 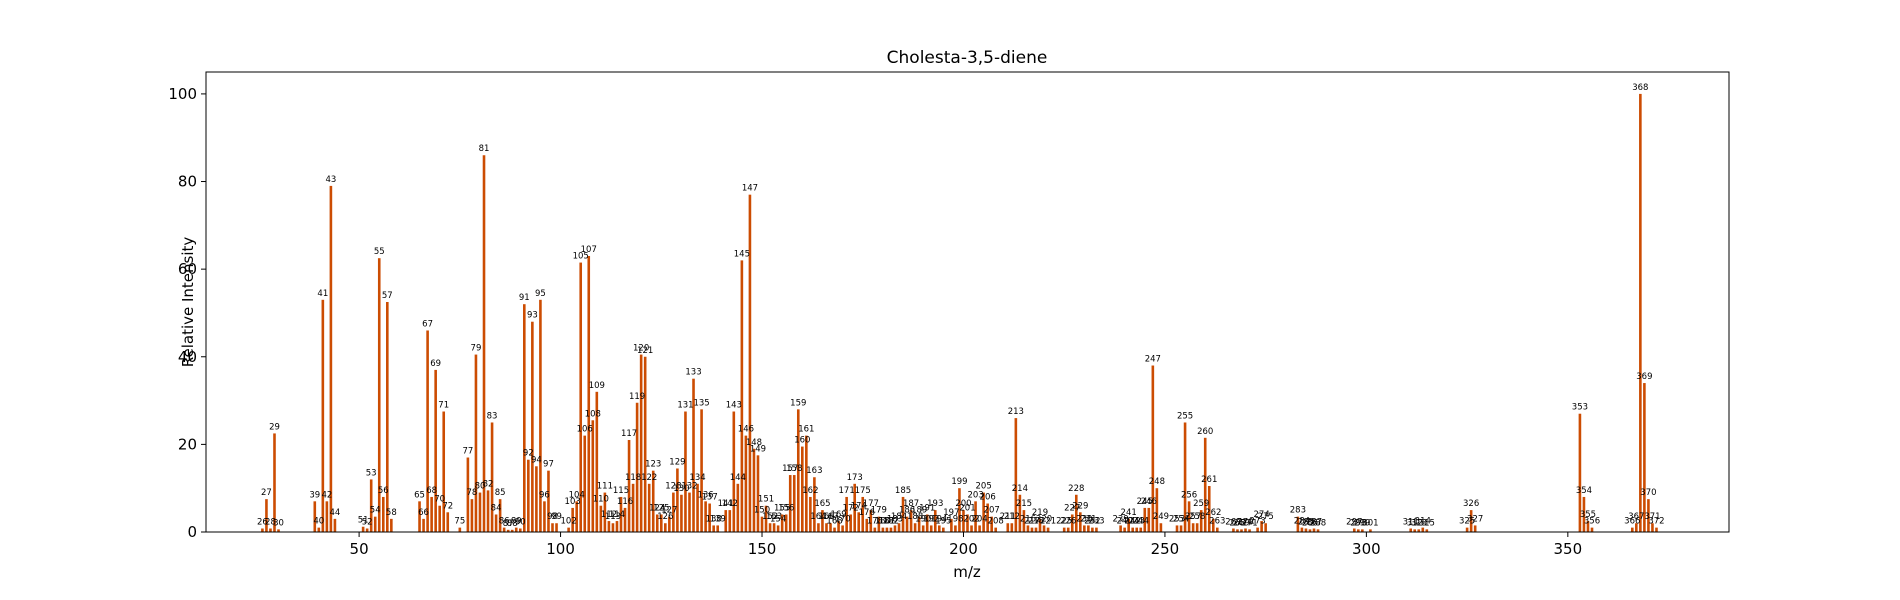 What do you see at coordinates (863, 491) in the screenshot?
I see `peak-label: 175` at bounding box center [863, 491].